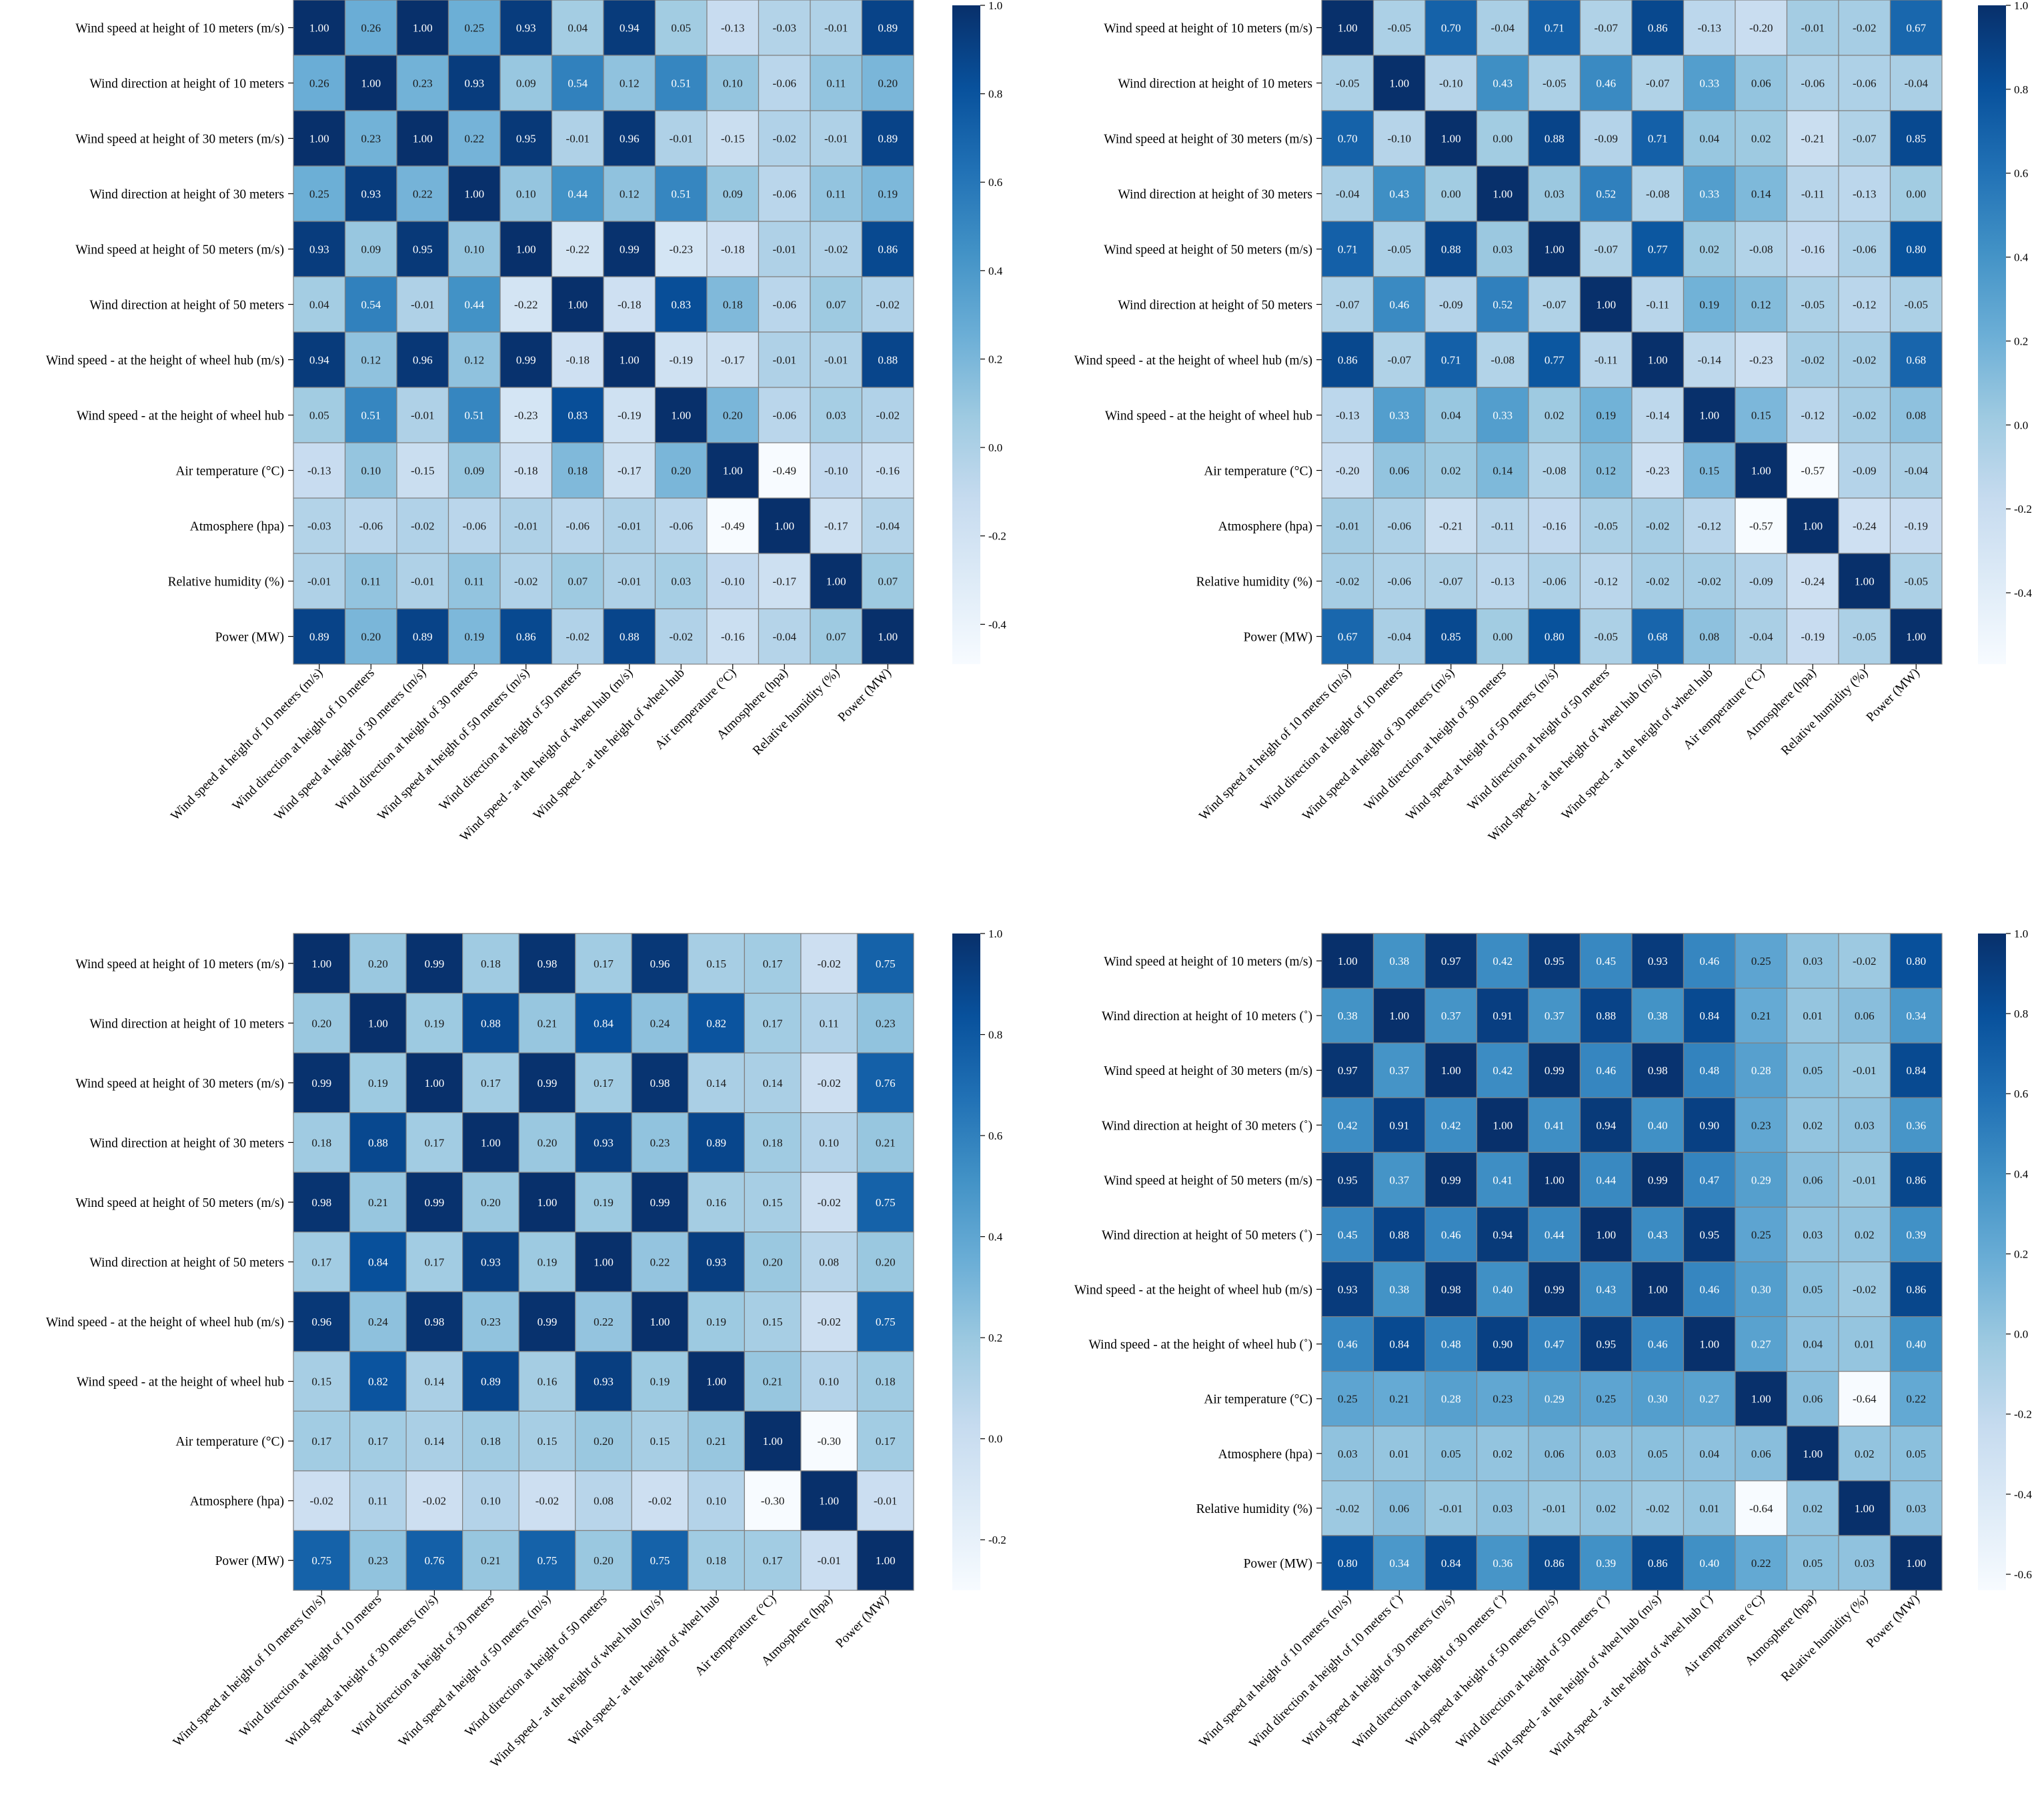 The height and width of the screenshot is (1805, 2044). What do you see at coordinates (1555, 1399) in the screenshot?
I see `cell-value-label: 0.29` at bounding box center [1555, 1399].